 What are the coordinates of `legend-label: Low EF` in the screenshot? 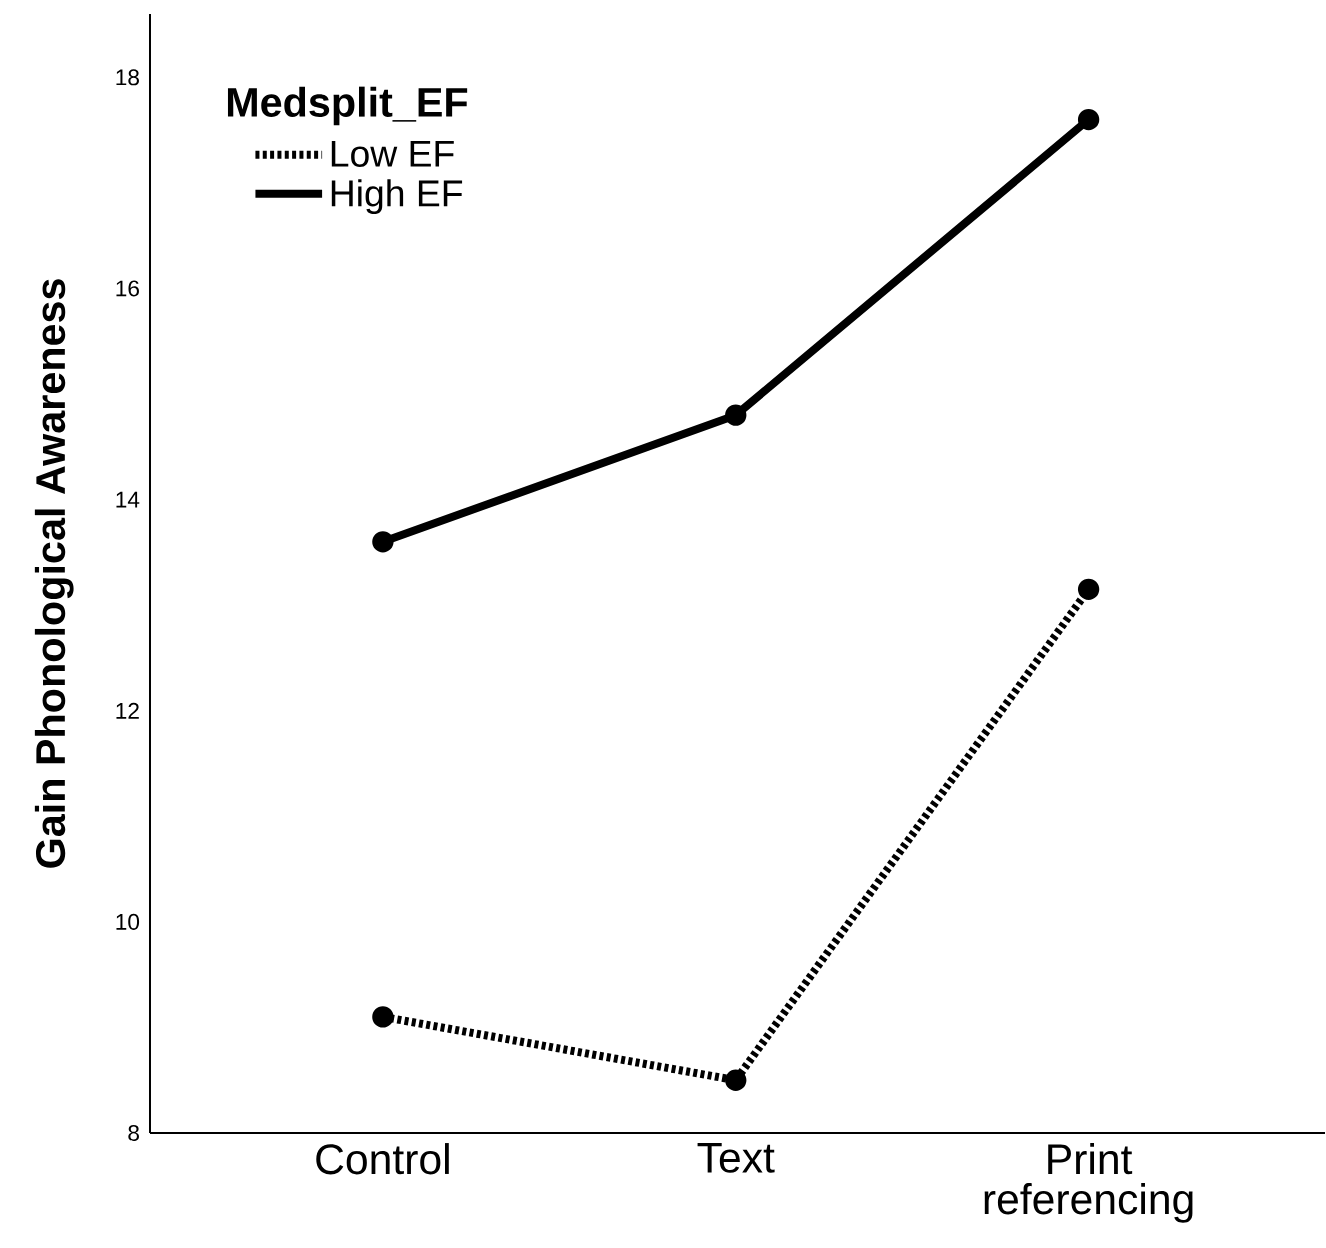 It's located at (392, 153).